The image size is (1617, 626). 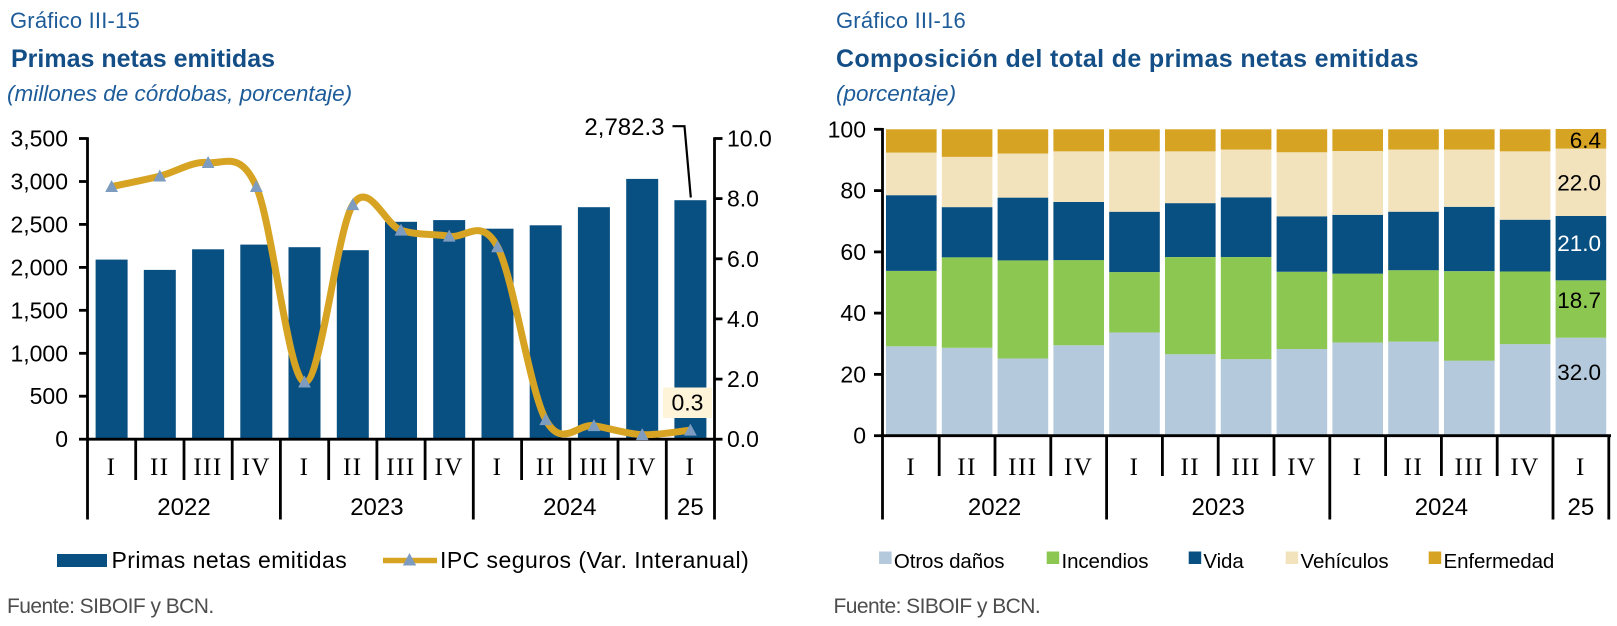 I want to click on svg-text: 21.0, so click(x=1579, y=243).